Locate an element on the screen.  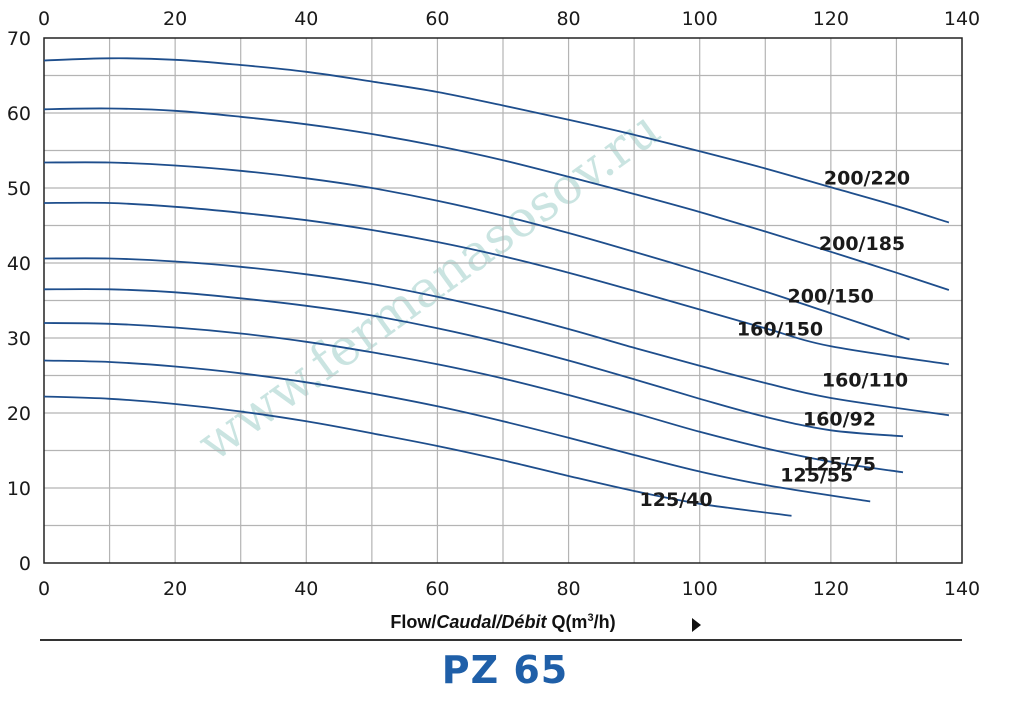
series-label-160-92: 160/92 is located at coordinates (839, 419).